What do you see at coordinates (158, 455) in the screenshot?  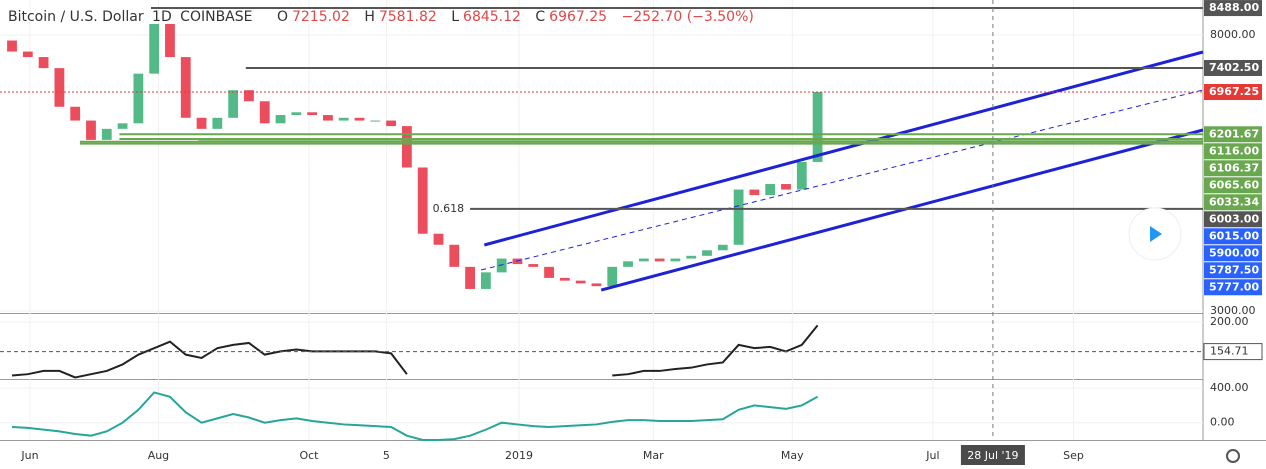 I see `x-tick-label: Aug` at bounding box center [158, 455].